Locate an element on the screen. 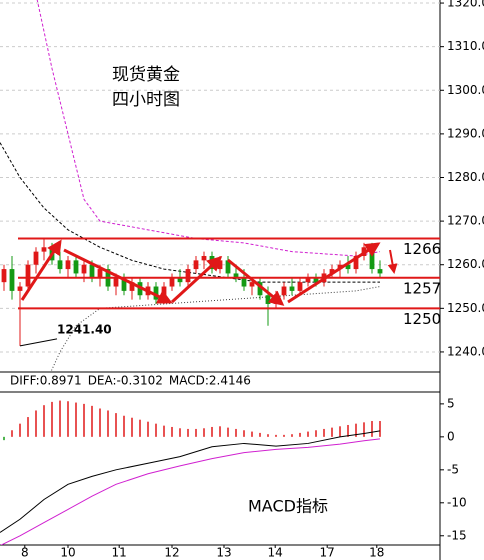 This screenshot has width=484, height=560. annotation: 四小时图 is located at coordinates (146, 100).